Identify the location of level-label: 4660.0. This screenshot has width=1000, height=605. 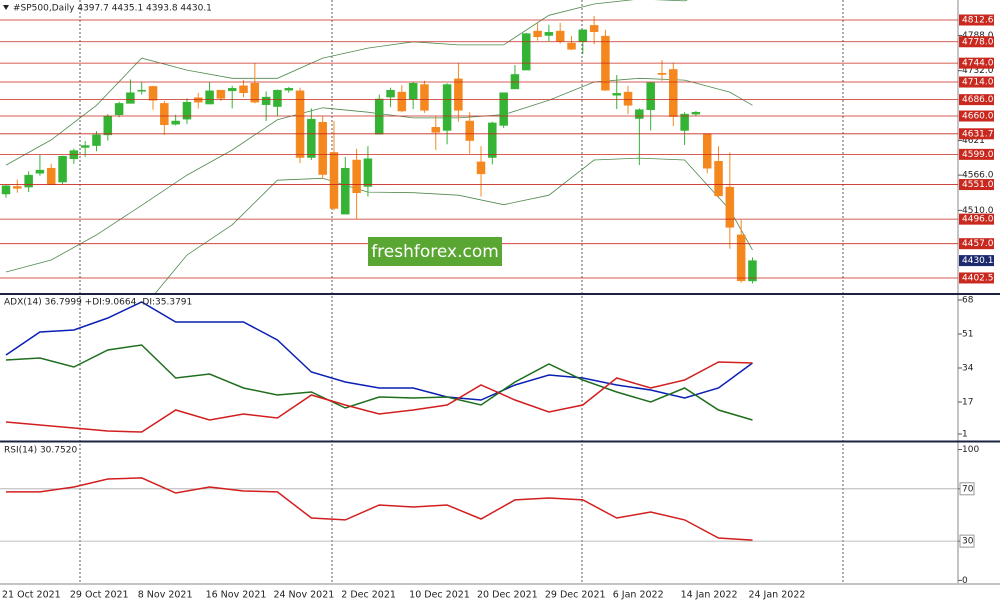
(978, 116).